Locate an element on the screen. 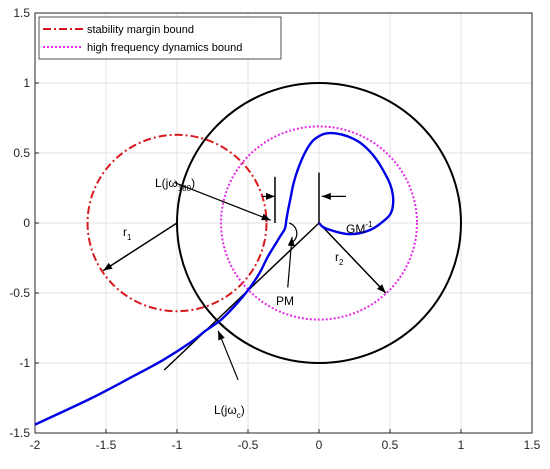  y-tick-label: -1.5 is located at coordinates (19, 433).